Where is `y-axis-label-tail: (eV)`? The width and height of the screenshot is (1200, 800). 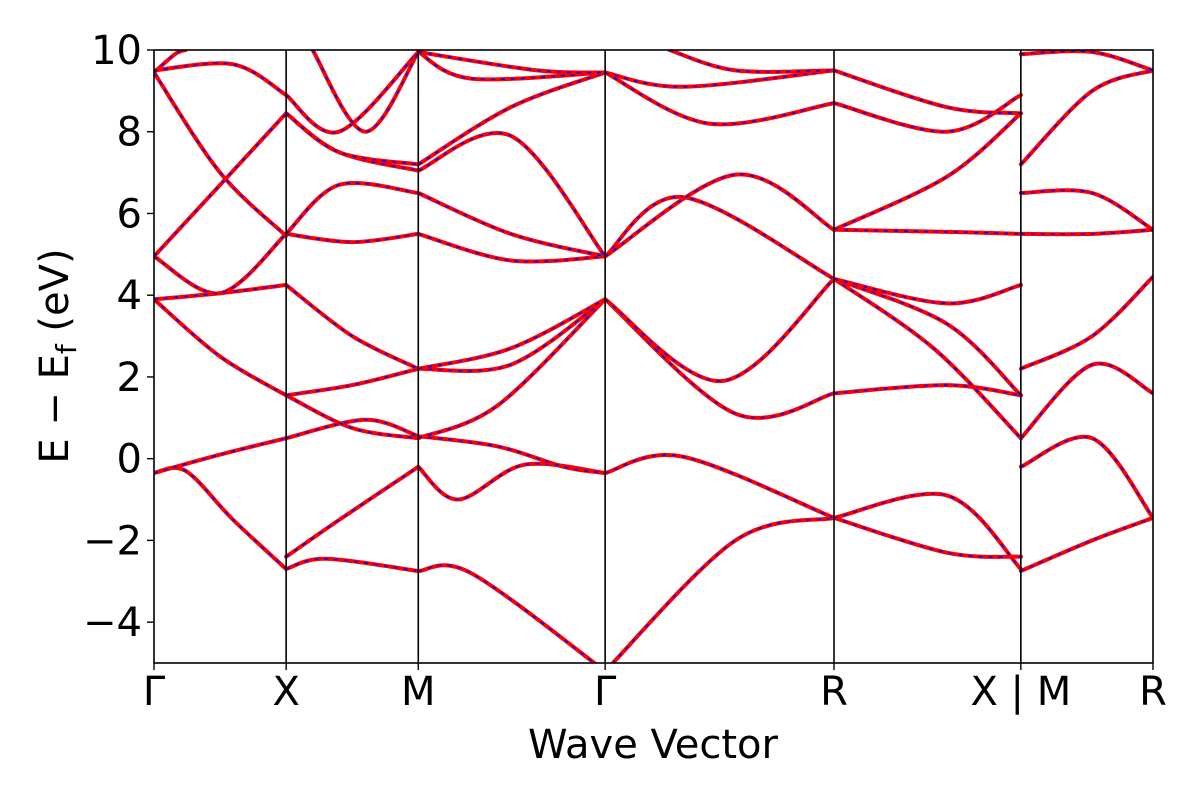
y-axis-label-tail: (eV) is located at coordinates (55, 296).